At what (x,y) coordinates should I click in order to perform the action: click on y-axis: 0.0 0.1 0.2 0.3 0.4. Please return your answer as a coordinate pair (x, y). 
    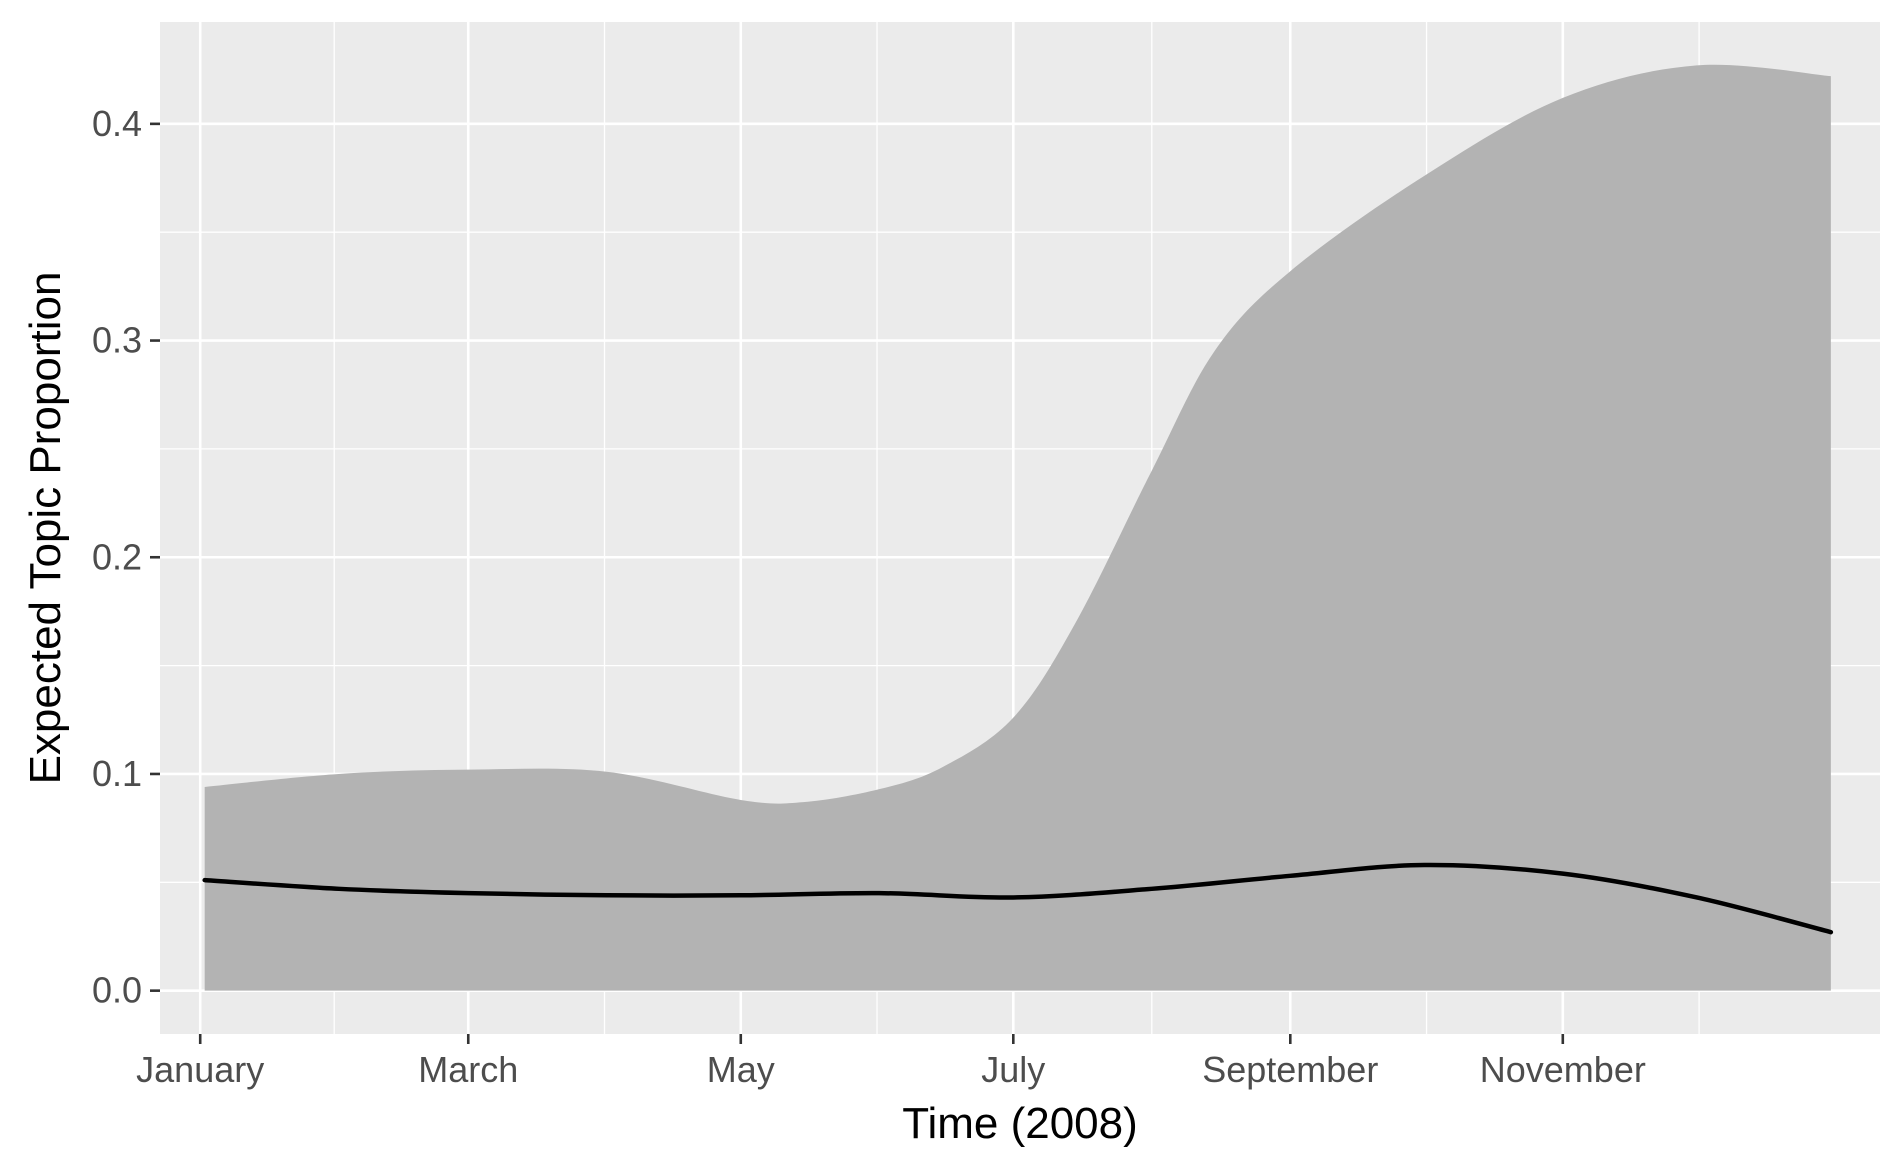
    Looking at the image, I should click on (126, 557).